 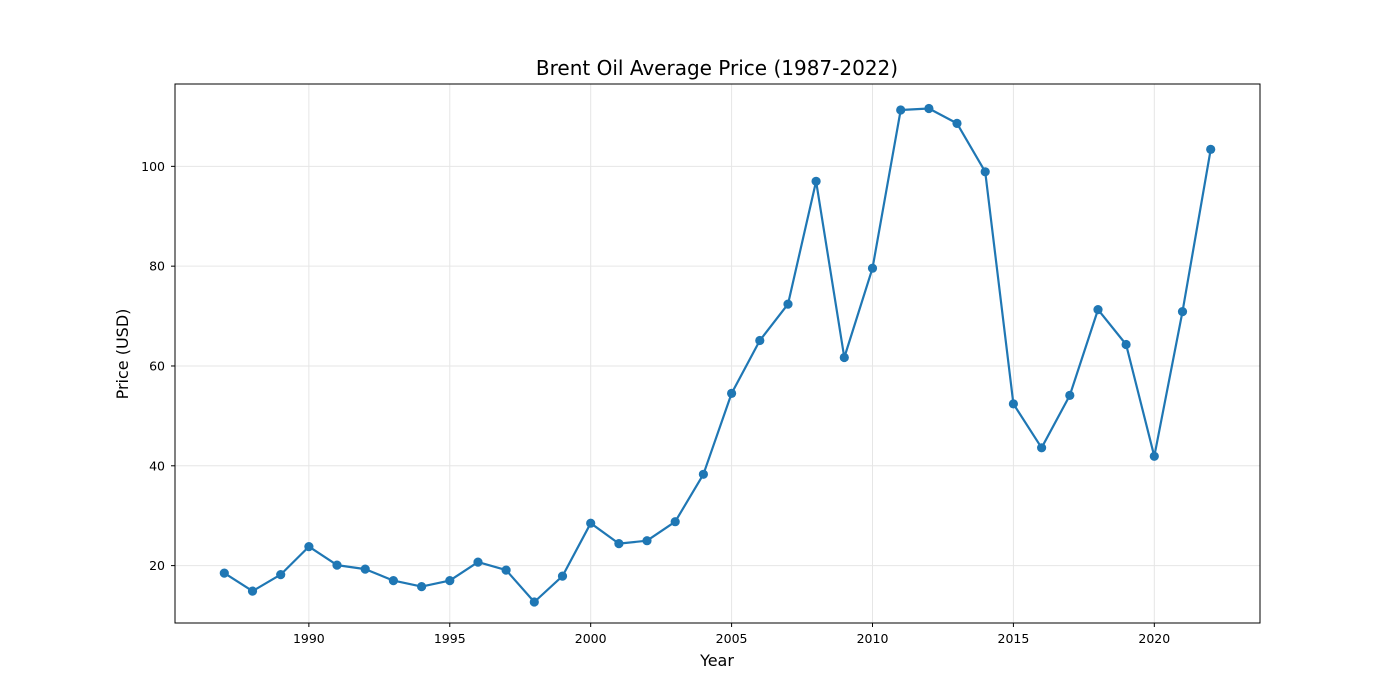 What do you see at coordinates (1014, 638) in the screenshot?
I see `x-tick-label: 2015` at bounding box center [1014, 638].